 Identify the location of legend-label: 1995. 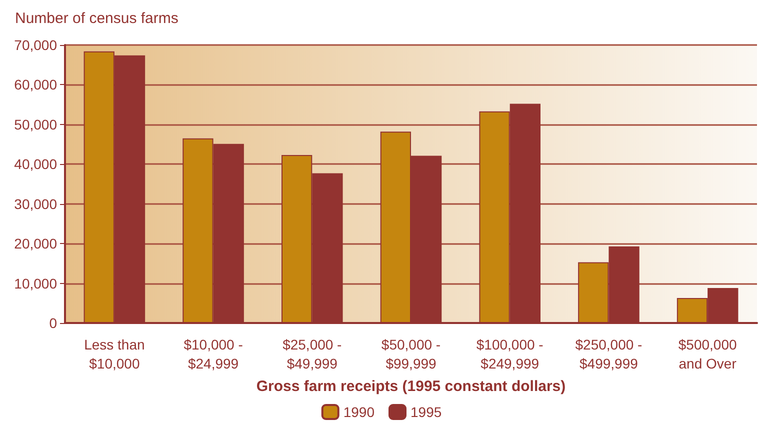
(426, 412).